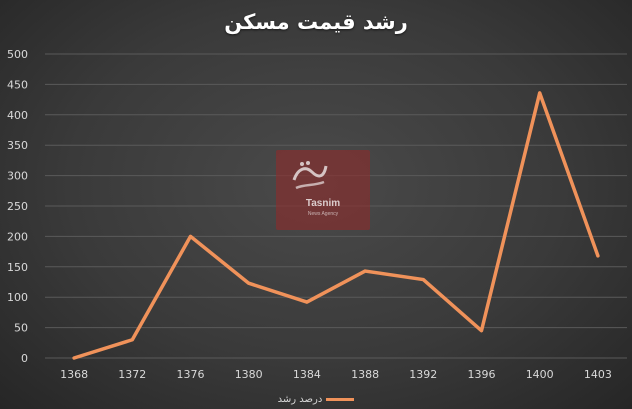  Describe the element at coordinates (17, 236) in the screenshot. I see `y-tick-label: 200` at that location.